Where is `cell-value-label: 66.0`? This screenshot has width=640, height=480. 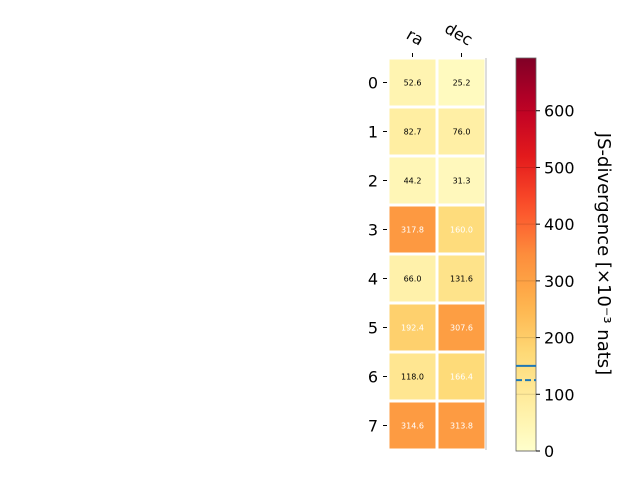 cell-value-label: 66.0 is located at coordinates (413, 279).